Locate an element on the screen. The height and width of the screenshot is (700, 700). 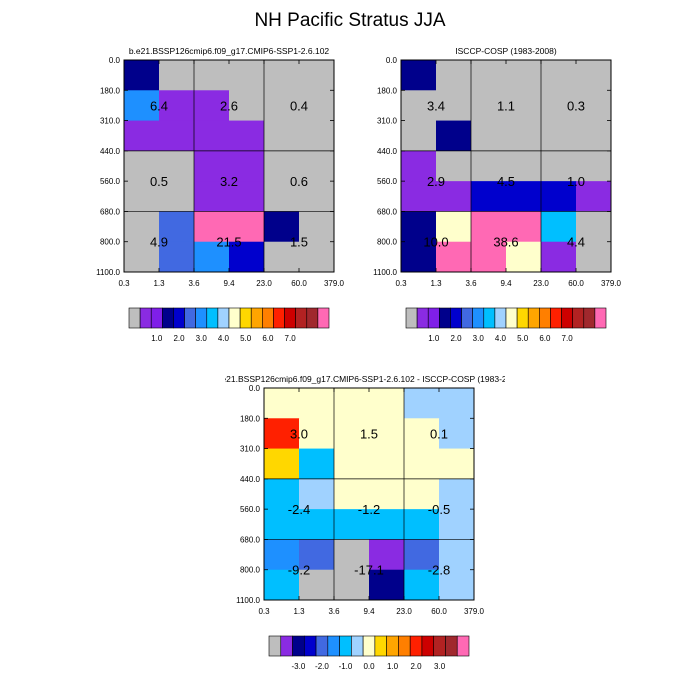
subplot-title: ISCCP-COSP (1983-2008) is located at coordinates (506, 51).